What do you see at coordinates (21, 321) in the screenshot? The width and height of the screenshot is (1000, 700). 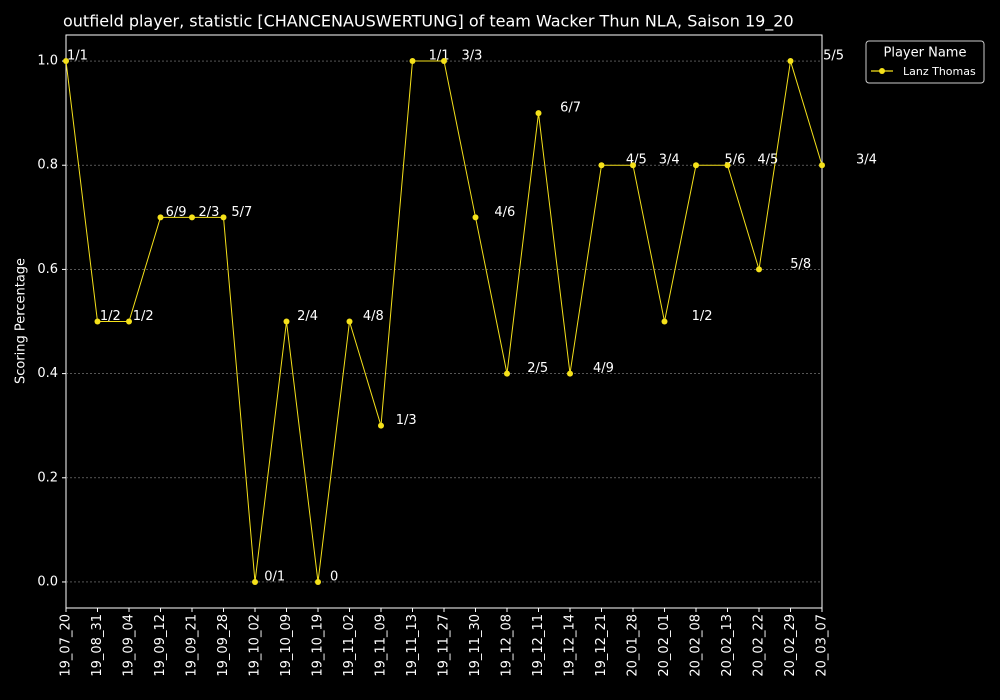 I see `y-axis-label: Scoring Percentage` at bounding box center [21, 321].